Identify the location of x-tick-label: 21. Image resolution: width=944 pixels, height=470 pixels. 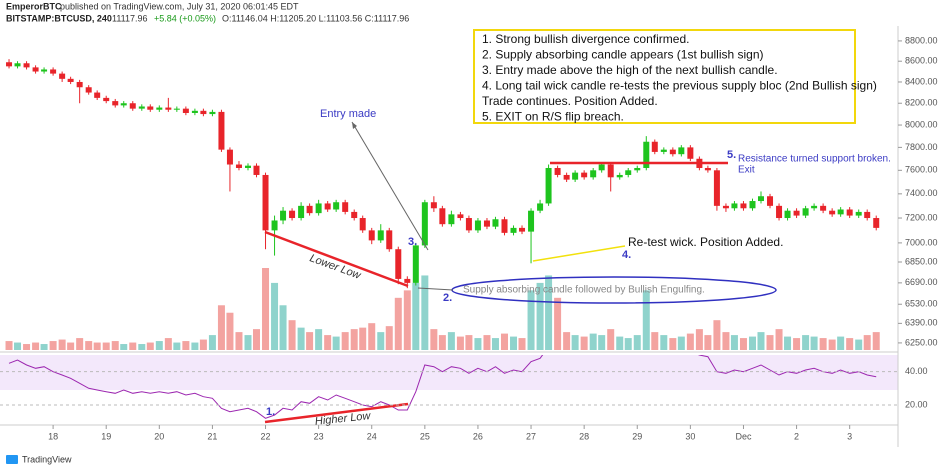
(212, 436).